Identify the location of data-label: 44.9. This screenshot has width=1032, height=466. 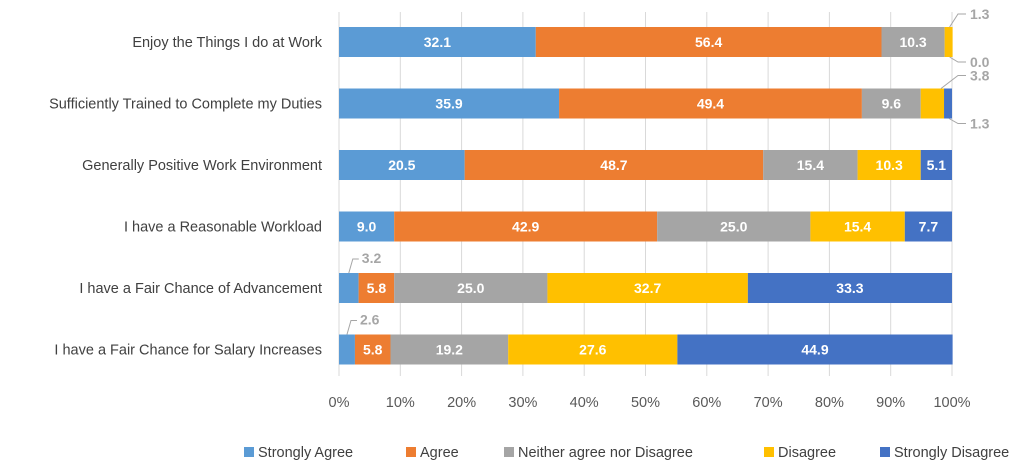
(814, 350).